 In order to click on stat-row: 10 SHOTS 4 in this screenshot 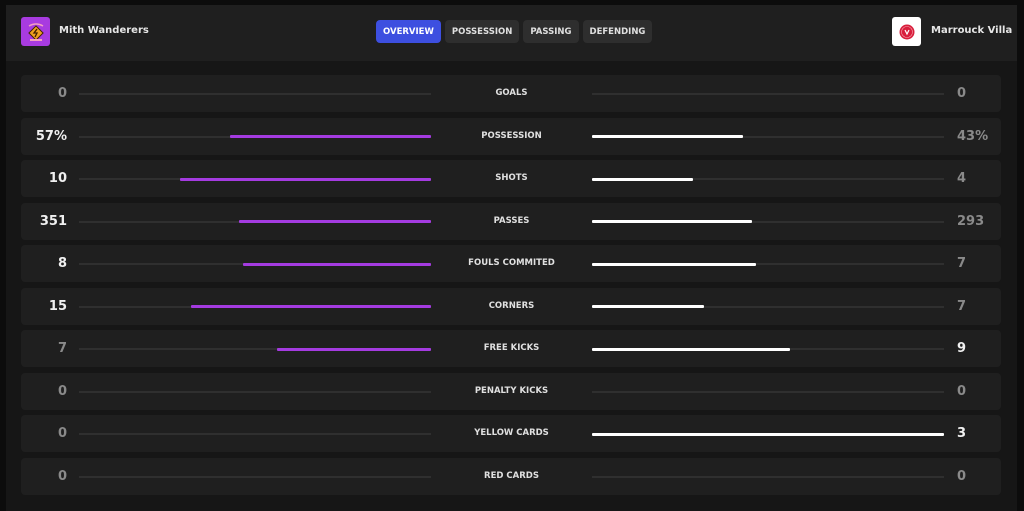, I will do `click(511, 178)`.